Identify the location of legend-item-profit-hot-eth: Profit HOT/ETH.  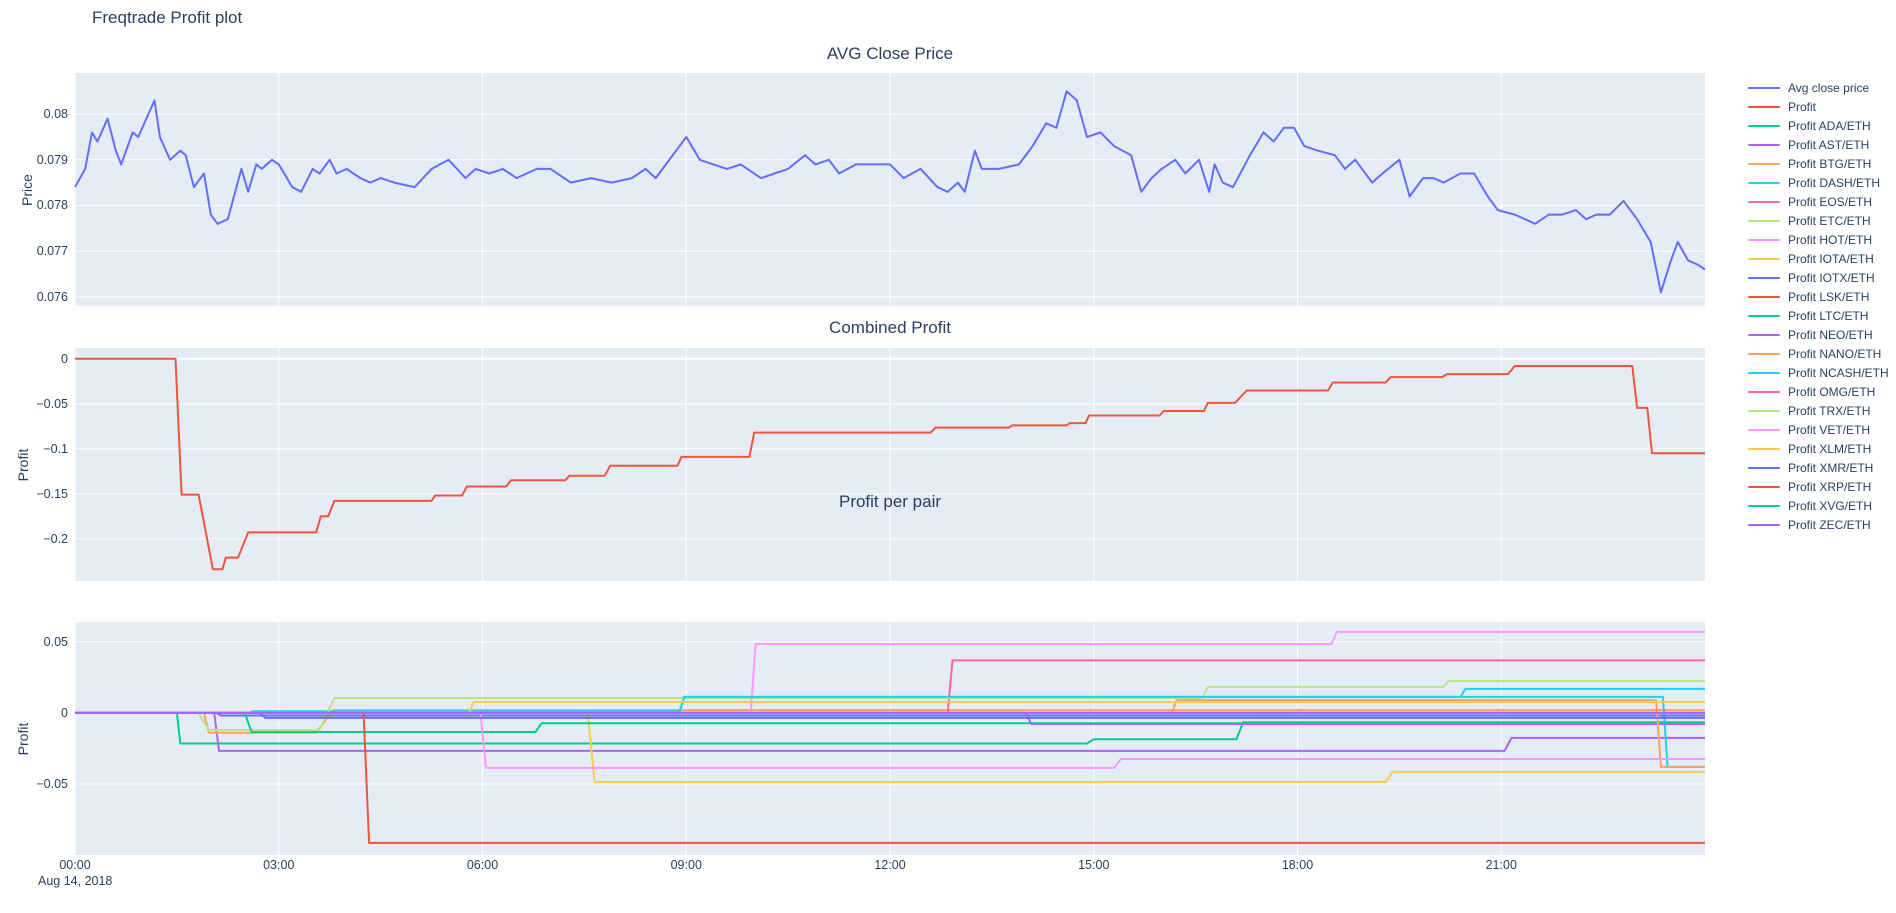
(1810, 239).